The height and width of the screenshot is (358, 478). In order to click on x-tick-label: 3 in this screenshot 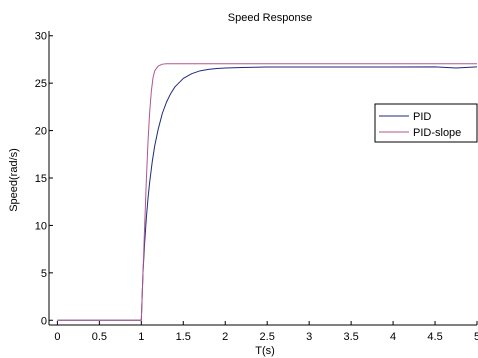, I will do `click(309, 337)`.